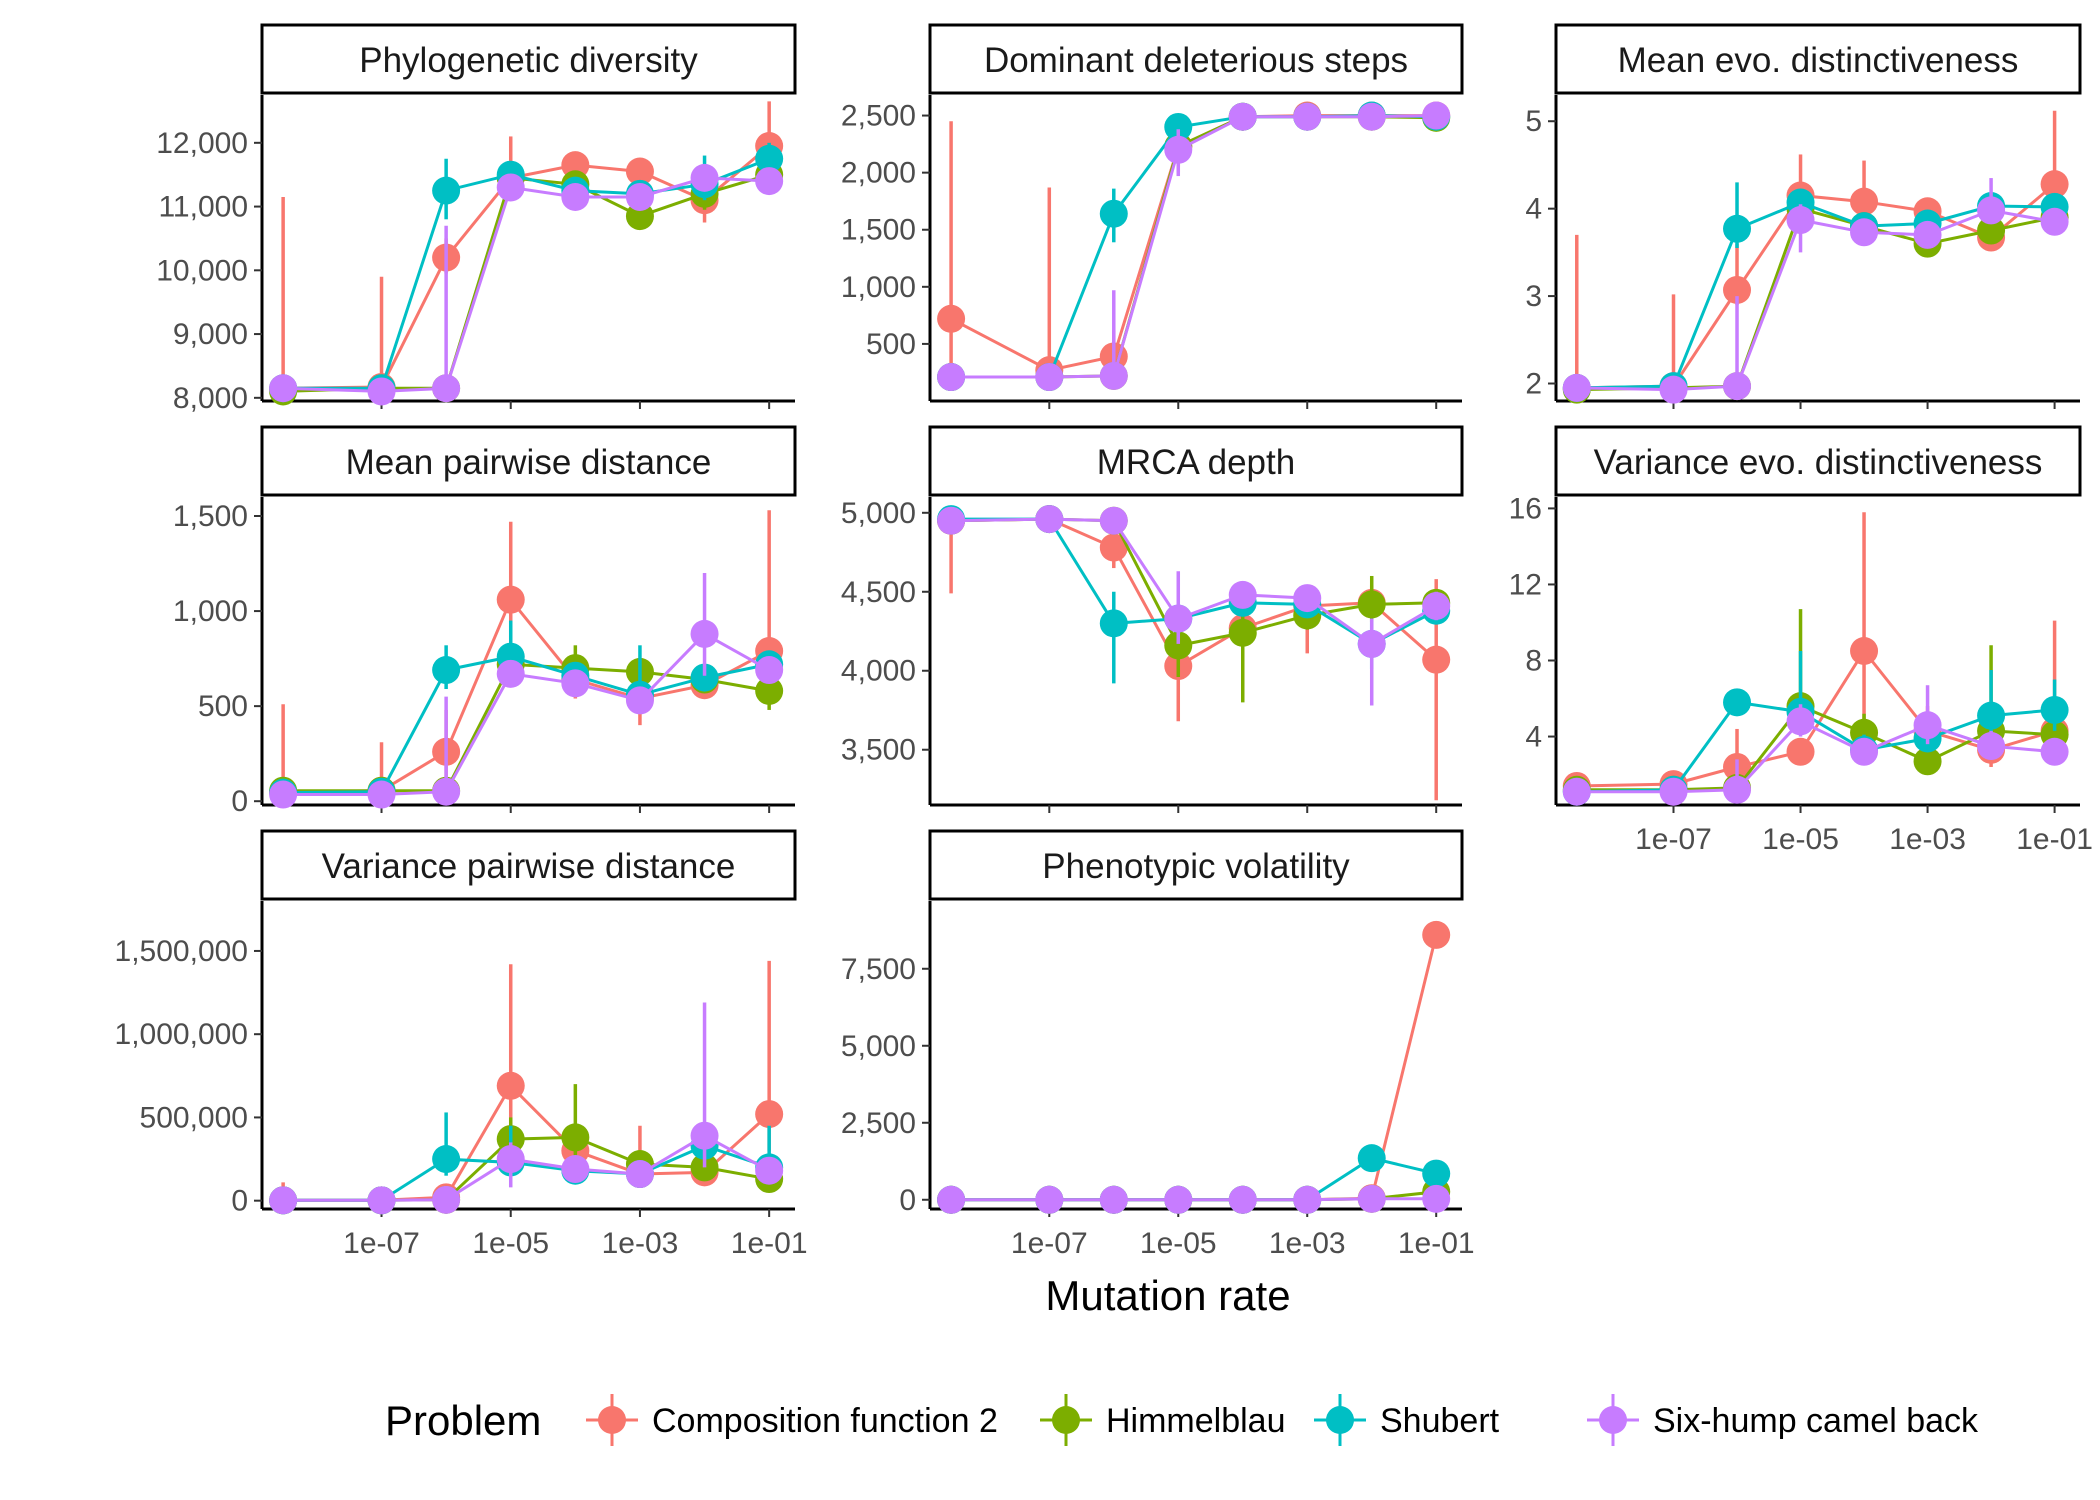  I want to click on legend-key-point, so click(1613, 1420).